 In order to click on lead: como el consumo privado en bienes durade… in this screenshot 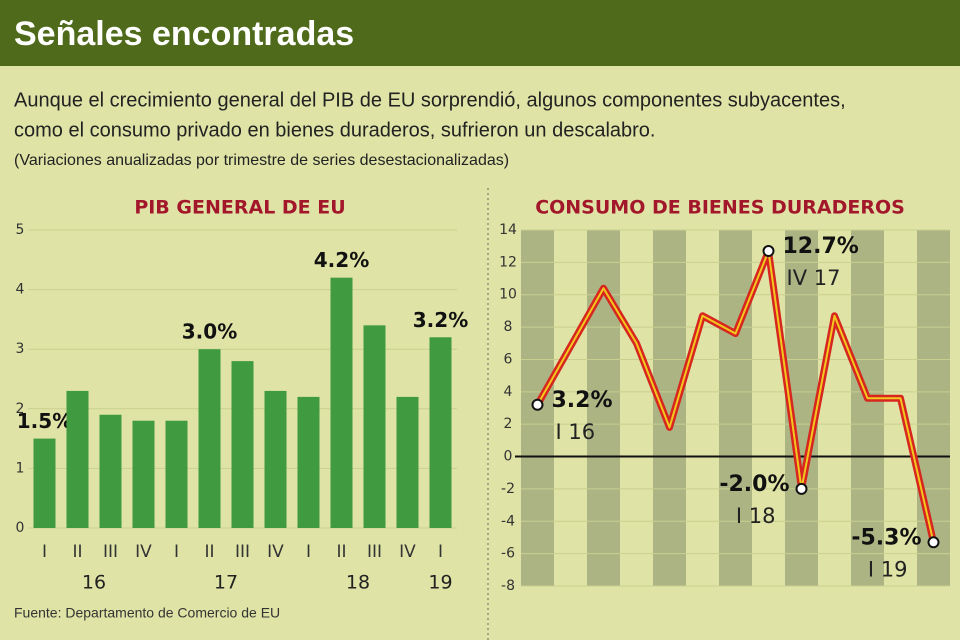, I will do `click(334, 130)`.